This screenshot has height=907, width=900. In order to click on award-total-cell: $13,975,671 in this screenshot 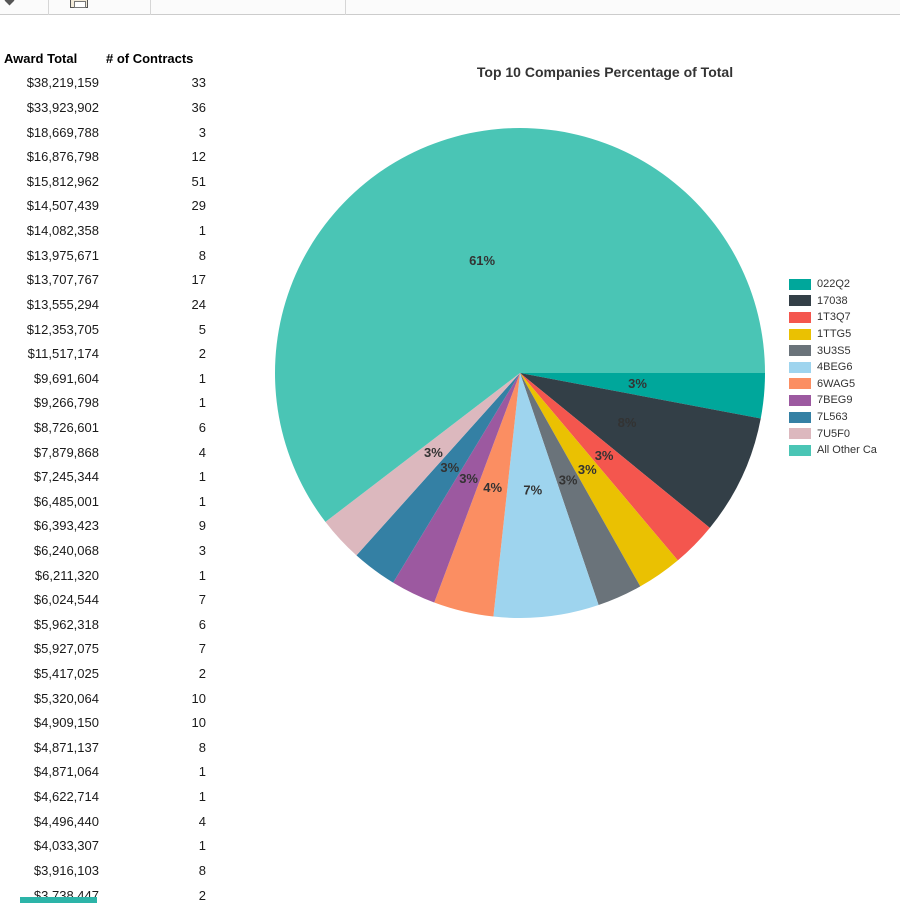, I will do `click(62, 255)`.